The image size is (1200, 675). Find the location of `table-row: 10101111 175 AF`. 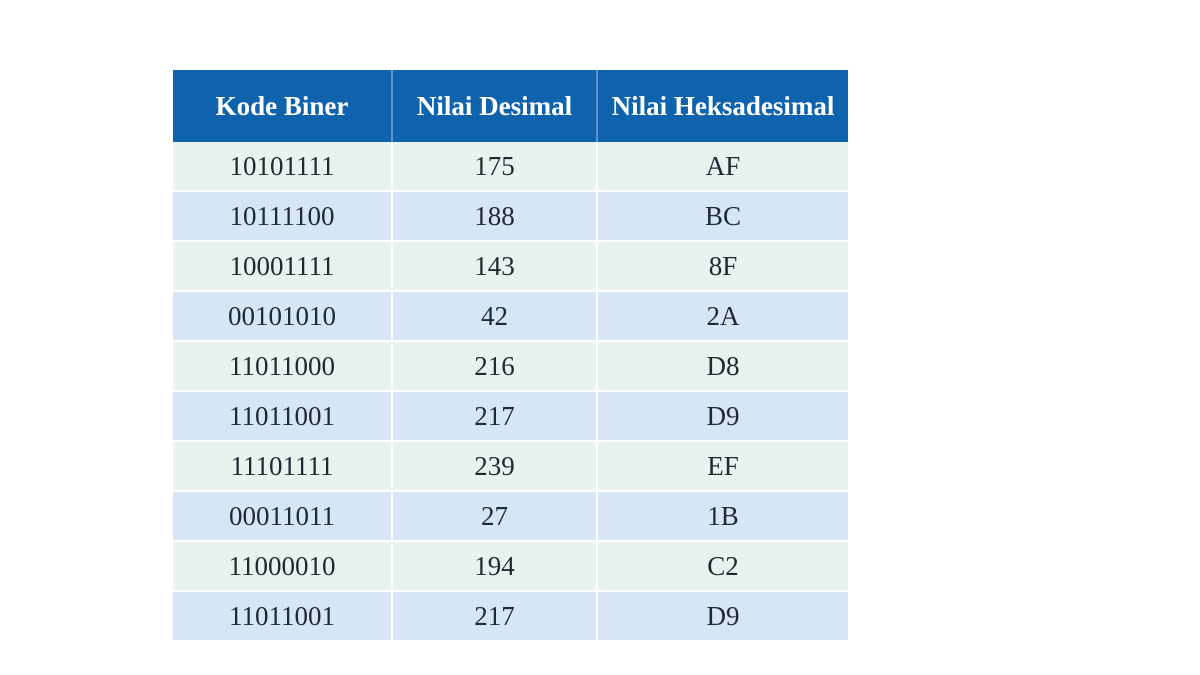

table-row: 10101111 175 AF is located at coordinates (510, 167).